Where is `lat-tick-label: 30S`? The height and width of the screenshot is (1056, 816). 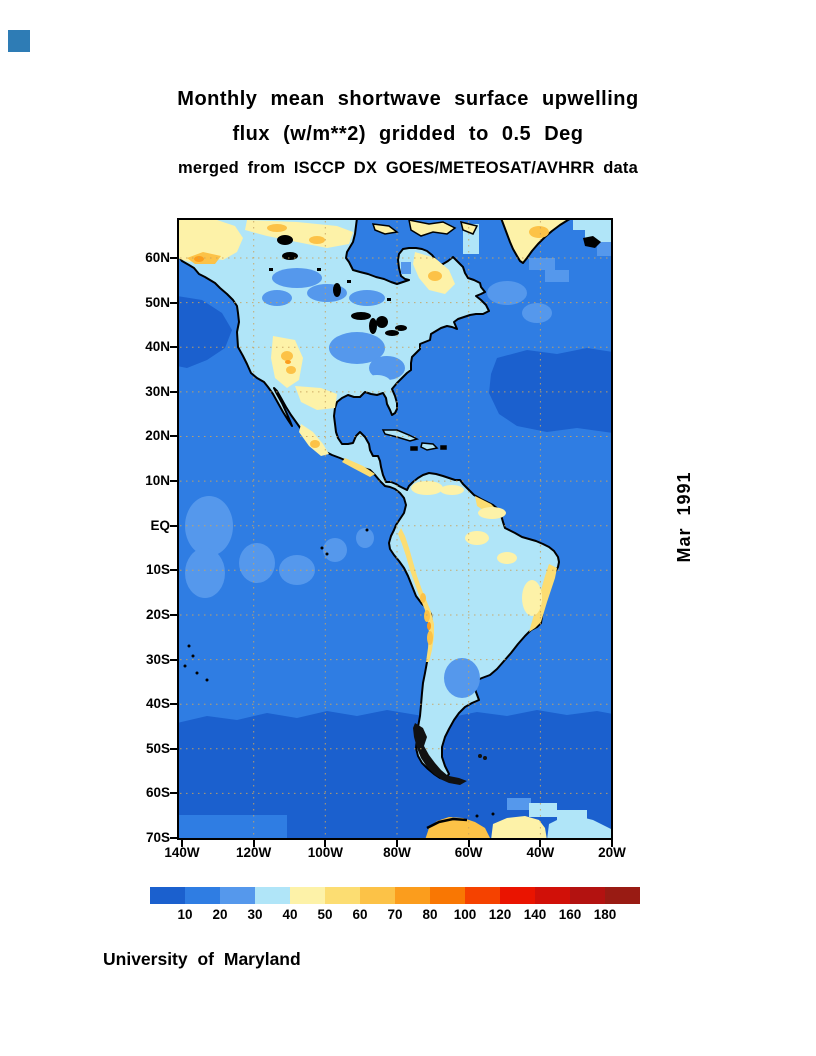
lat-tick-label: 30S is located at coordinates (157, 659).